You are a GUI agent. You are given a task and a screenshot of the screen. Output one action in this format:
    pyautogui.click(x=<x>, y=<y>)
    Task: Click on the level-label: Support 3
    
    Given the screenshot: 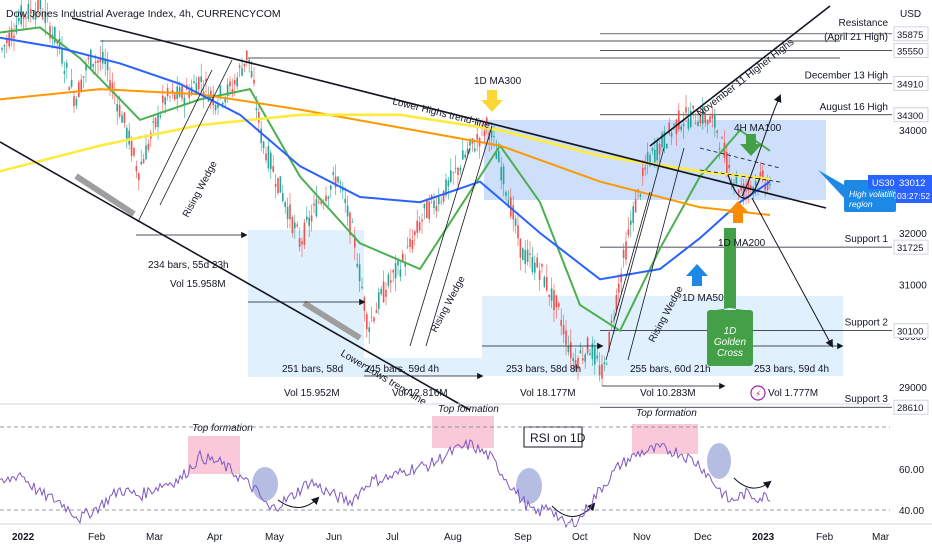 What is the action you would take?
    pyautogui.click(x=867, y=399)
    